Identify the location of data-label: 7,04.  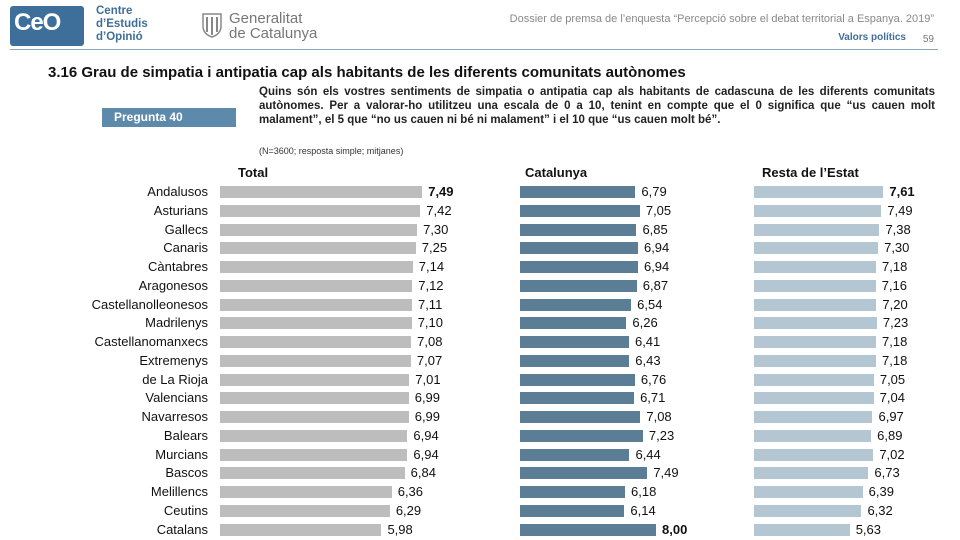
(892, 398).